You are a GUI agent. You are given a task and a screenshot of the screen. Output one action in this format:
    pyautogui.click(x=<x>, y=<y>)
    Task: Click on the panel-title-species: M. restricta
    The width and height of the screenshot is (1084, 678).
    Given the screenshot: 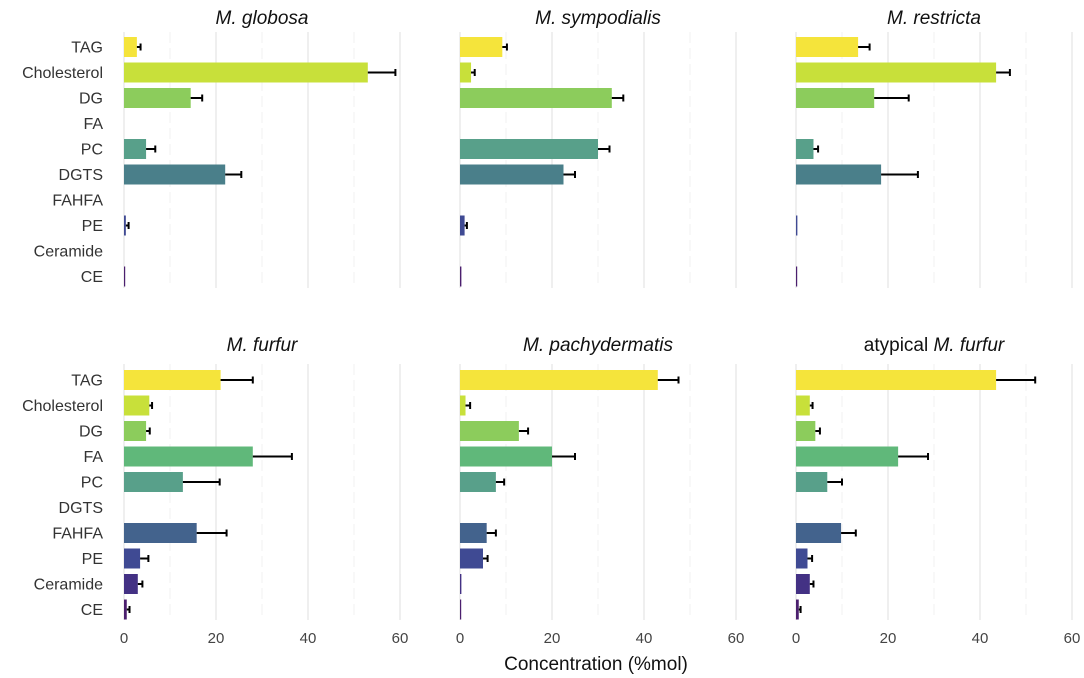 What is the action you would take?
    pyautogui.click(x=934, y=18)
    